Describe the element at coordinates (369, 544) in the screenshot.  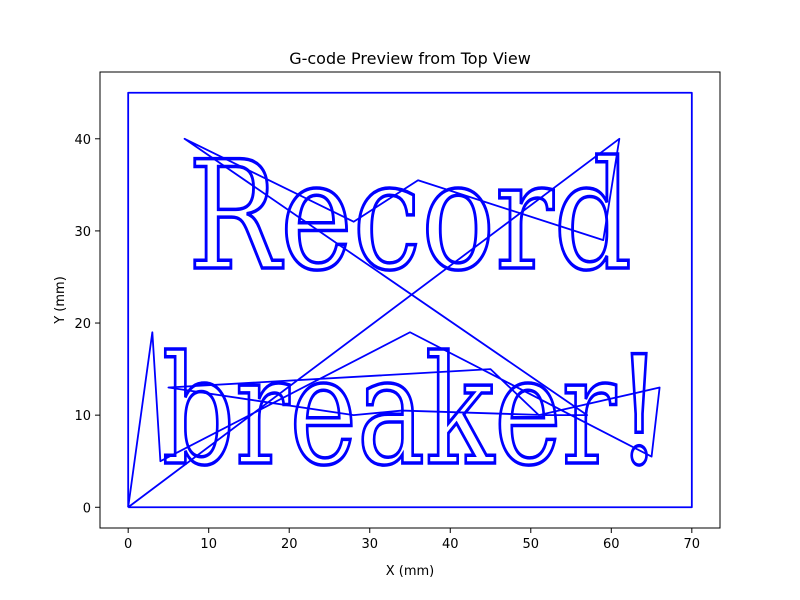
I see `x-tick-label: 30` at that location.